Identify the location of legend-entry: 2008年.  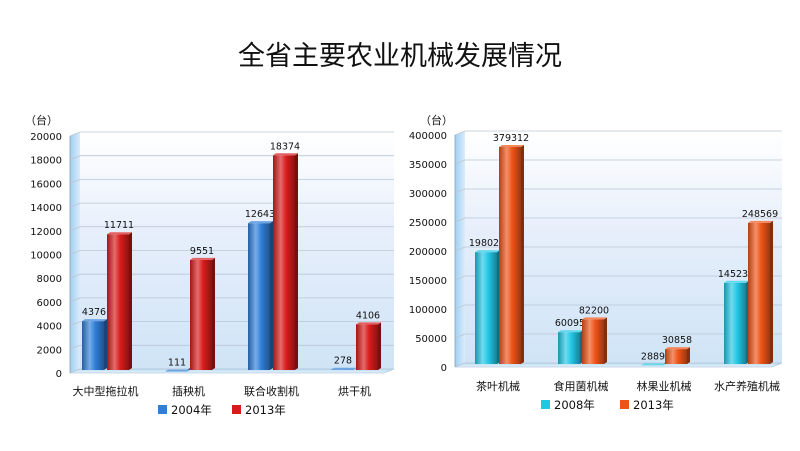
(574, 405).